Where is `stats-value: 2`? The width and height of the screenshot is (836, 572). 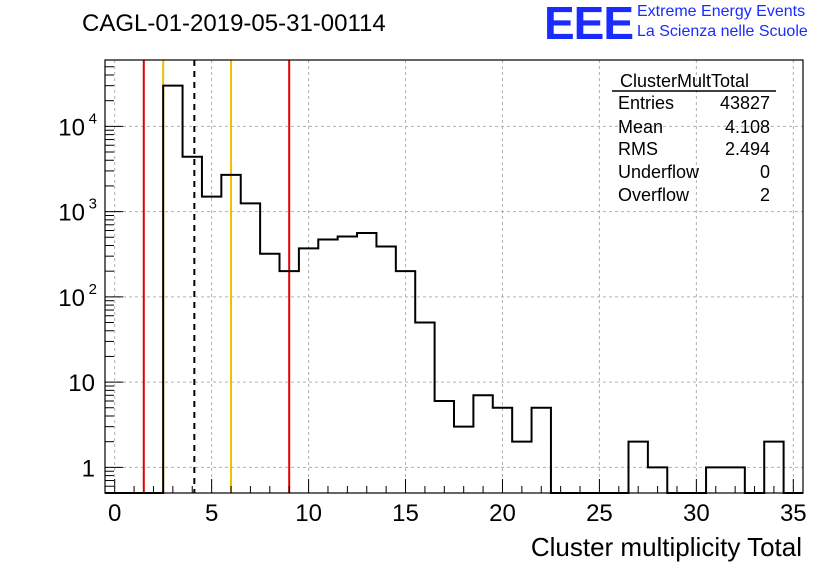
stats-value: 2 is located at coordinates (764, 195).